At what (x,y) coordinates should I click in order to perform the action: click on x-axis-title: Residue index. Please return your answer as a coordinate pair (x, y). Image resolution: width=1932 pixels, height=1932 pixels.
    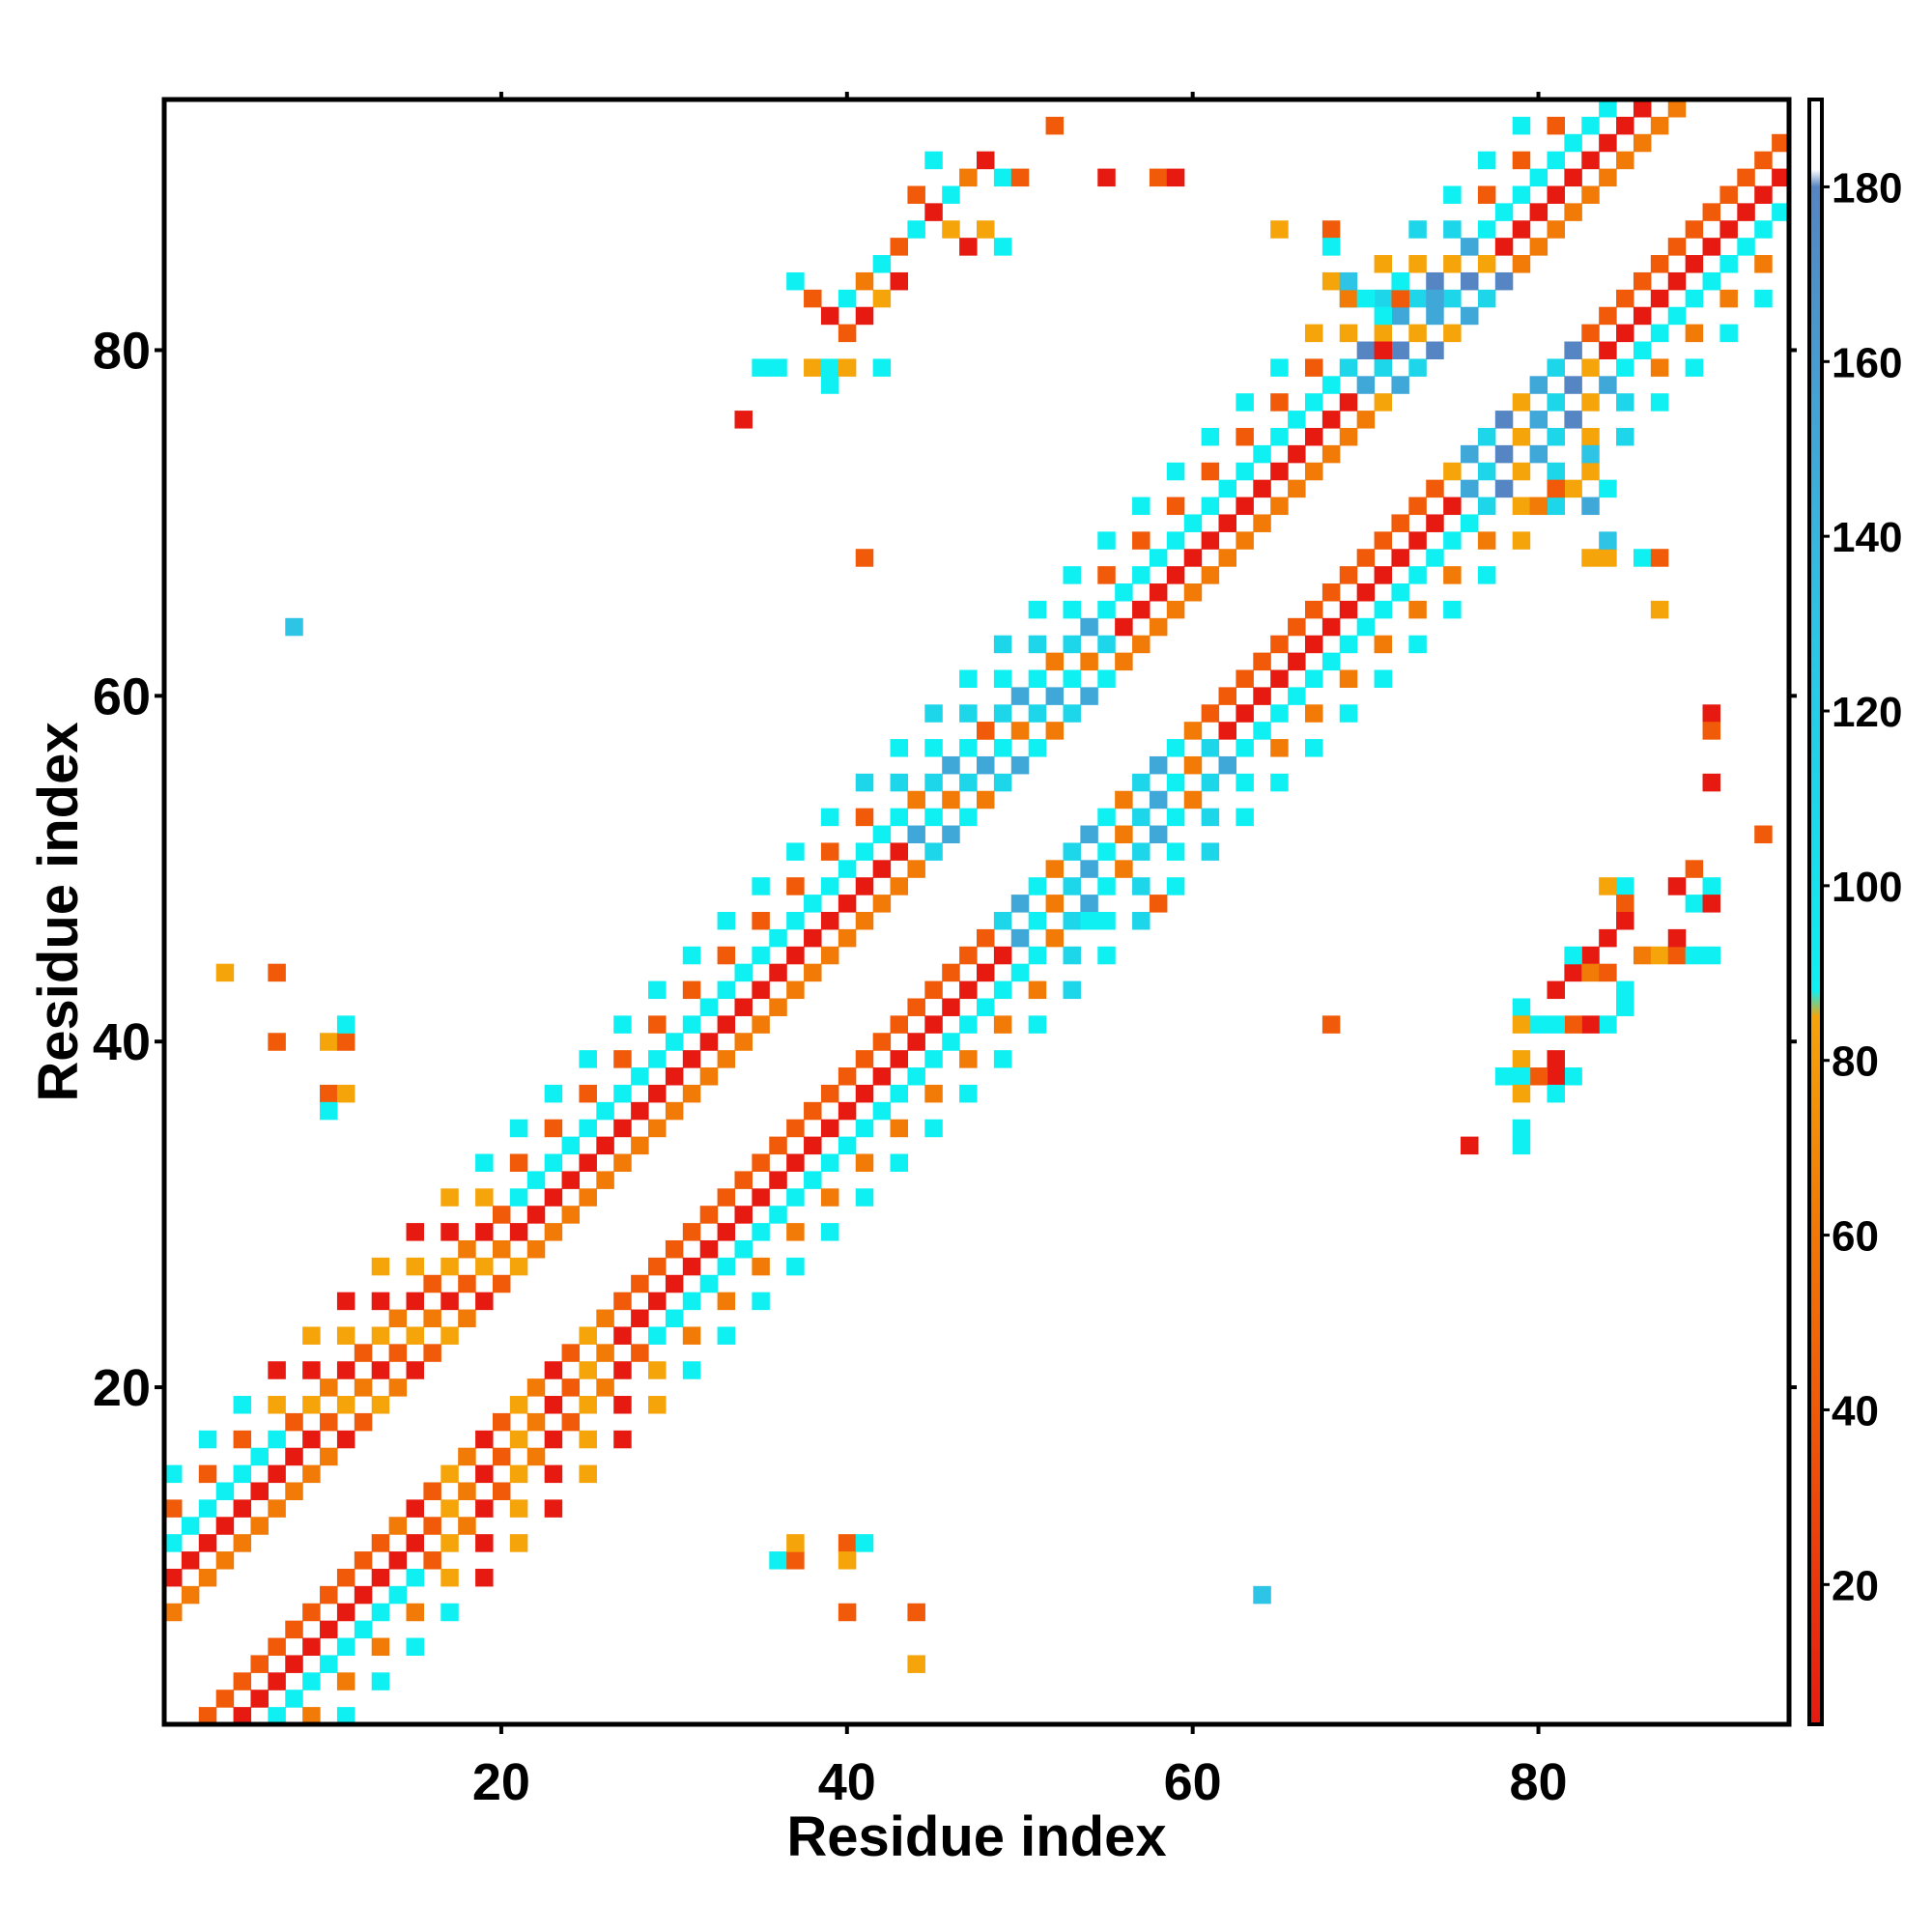
    Looking at the image, I should click on (976, 1836).